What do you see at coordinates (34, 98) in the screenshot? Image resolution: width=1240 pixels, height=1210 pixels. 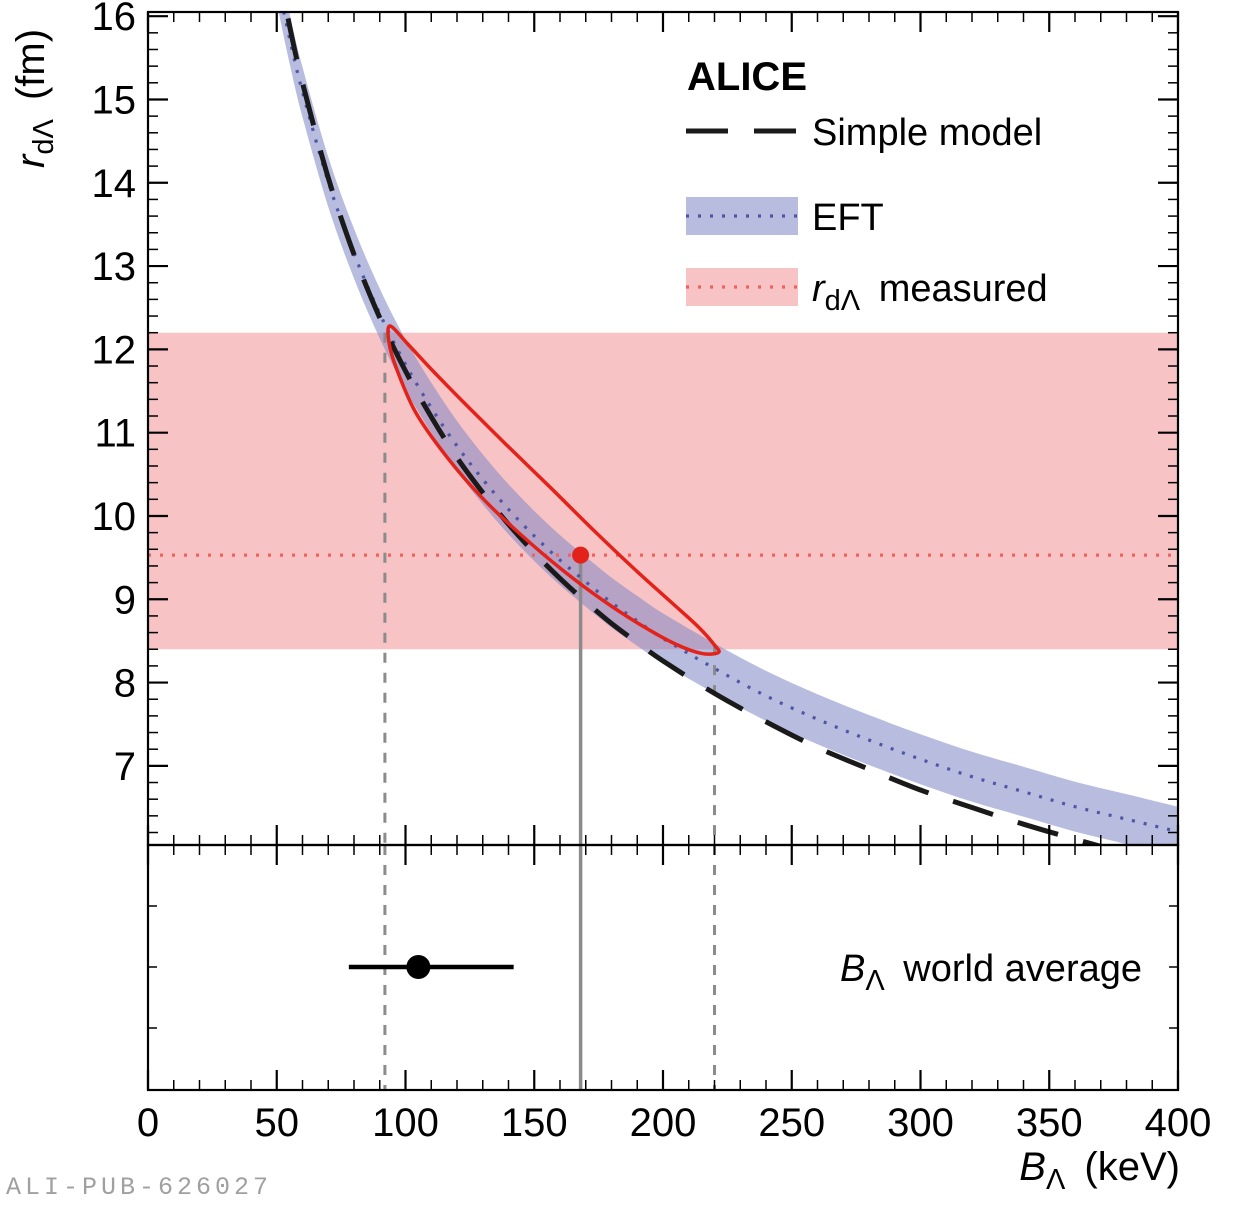 I see `y-axis-title: rdΛ (fm)` at bounding box center [34, 98].